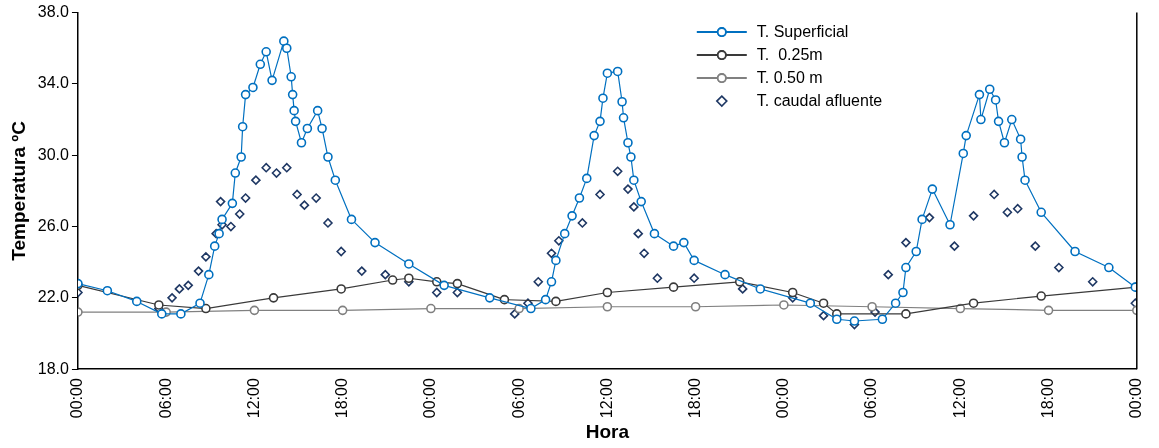 The height and width of the screenshot is (448, 1159). Describe the element at coordinates (53, 368) in the screenshot. I see `y-tick-label: 18.0` at that location.